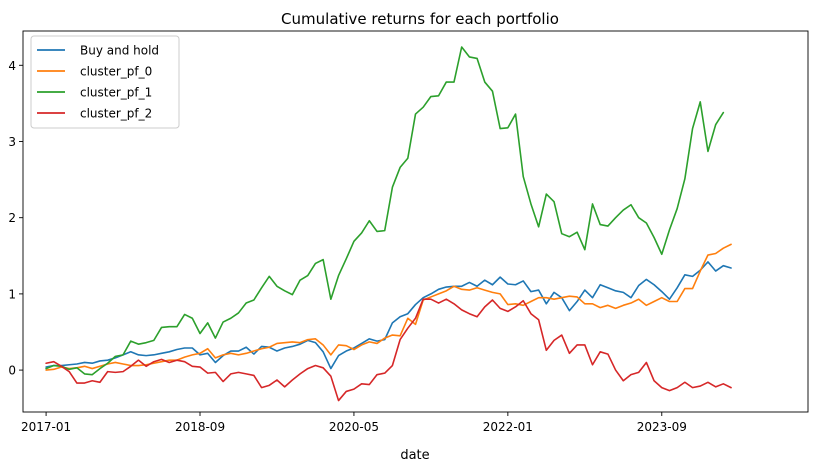 The height and width of the screenshot is (470, 813). I want to click on legend-box, so click(105, 82).